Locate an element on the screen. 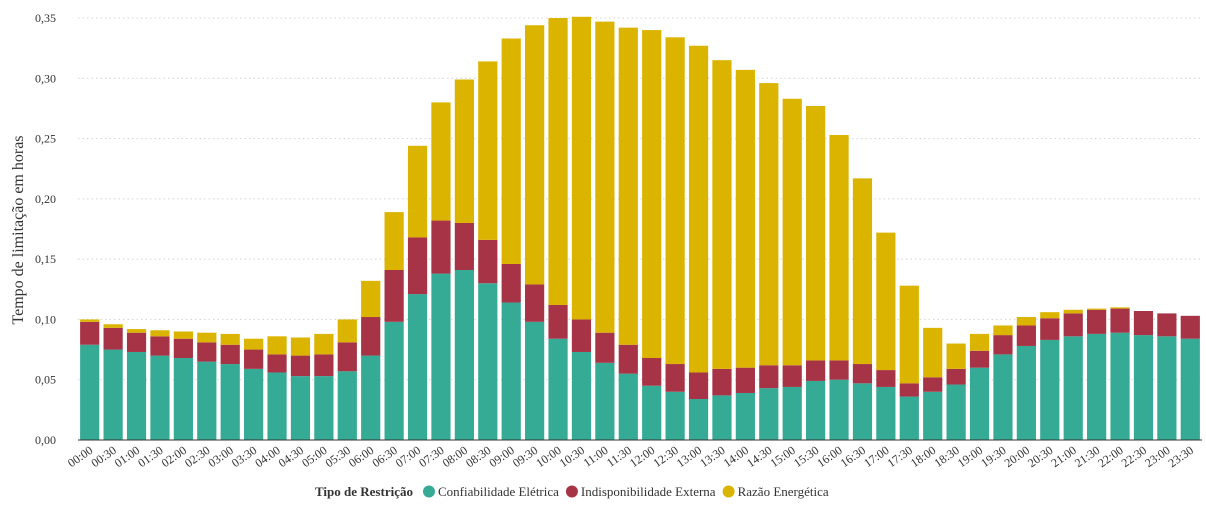 The image size is (1206, 520). y-axis-title: Tempo de limitação em horas is located at coordinates (18, 229).